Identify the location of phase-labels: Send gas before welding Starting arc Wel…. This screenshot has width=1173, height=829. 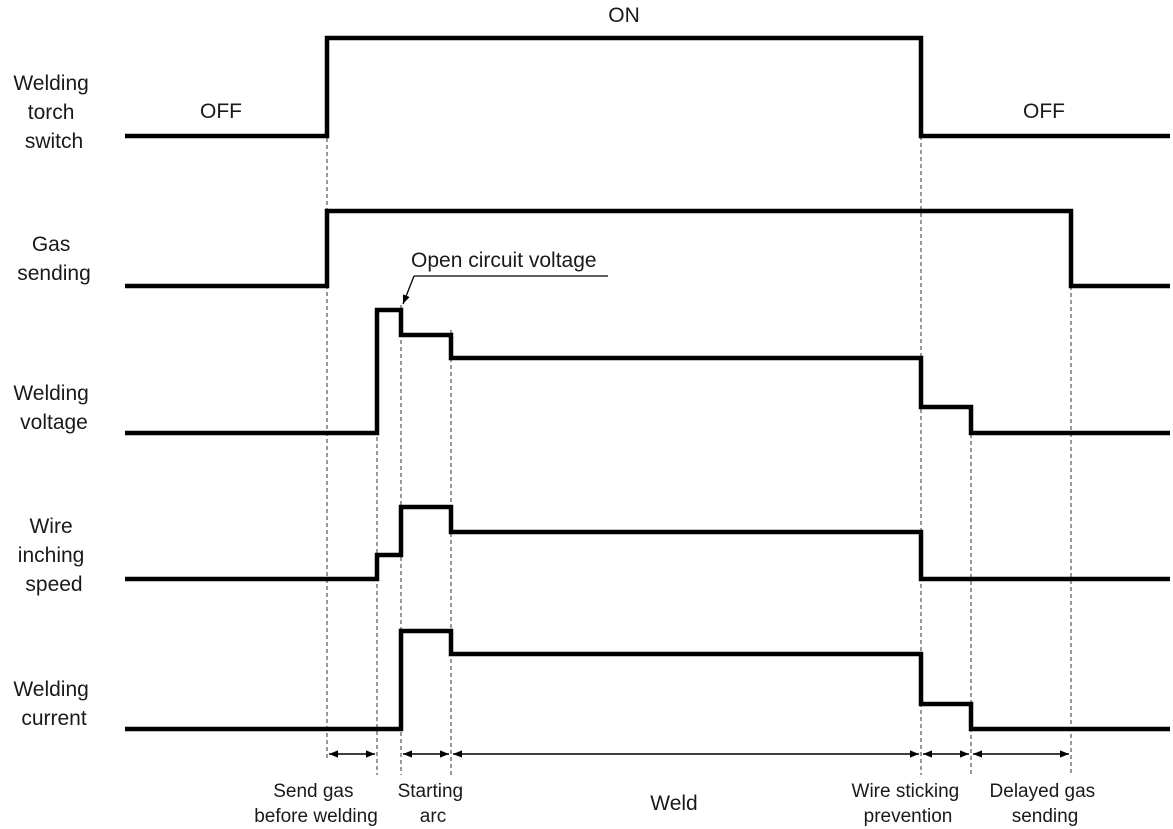
(677, 804).